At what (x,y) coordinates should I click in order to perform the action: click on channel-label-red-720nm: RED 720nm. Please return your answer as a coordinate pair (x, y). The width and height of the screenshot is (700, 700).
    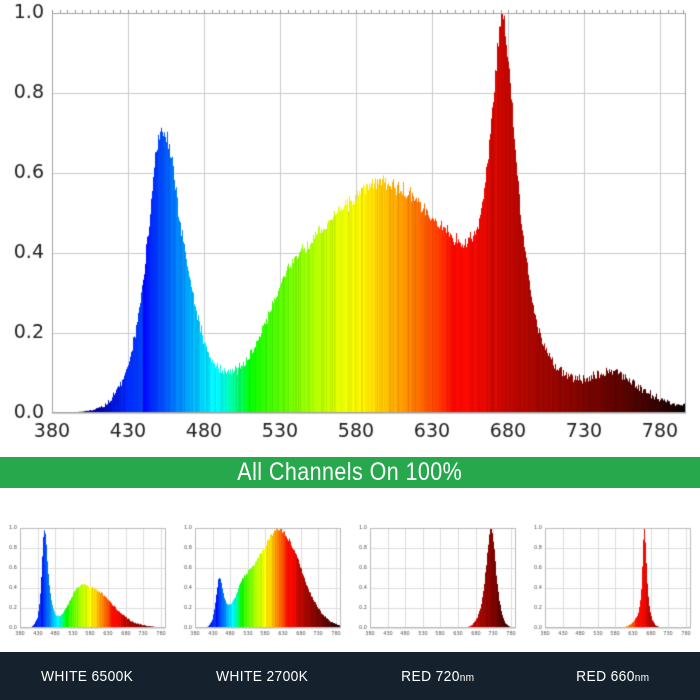
    Looking at the image, I should click on (437, 676).